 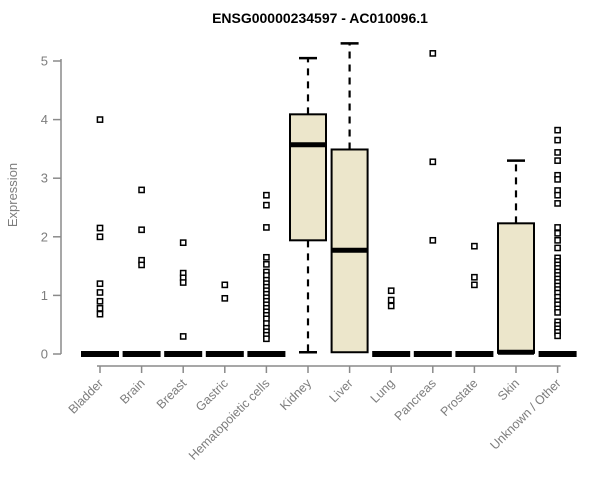 What do you see at coordinates (183, 298) in the screenshot?
I see `boxplot-breast` at bounding box center [183, 298].